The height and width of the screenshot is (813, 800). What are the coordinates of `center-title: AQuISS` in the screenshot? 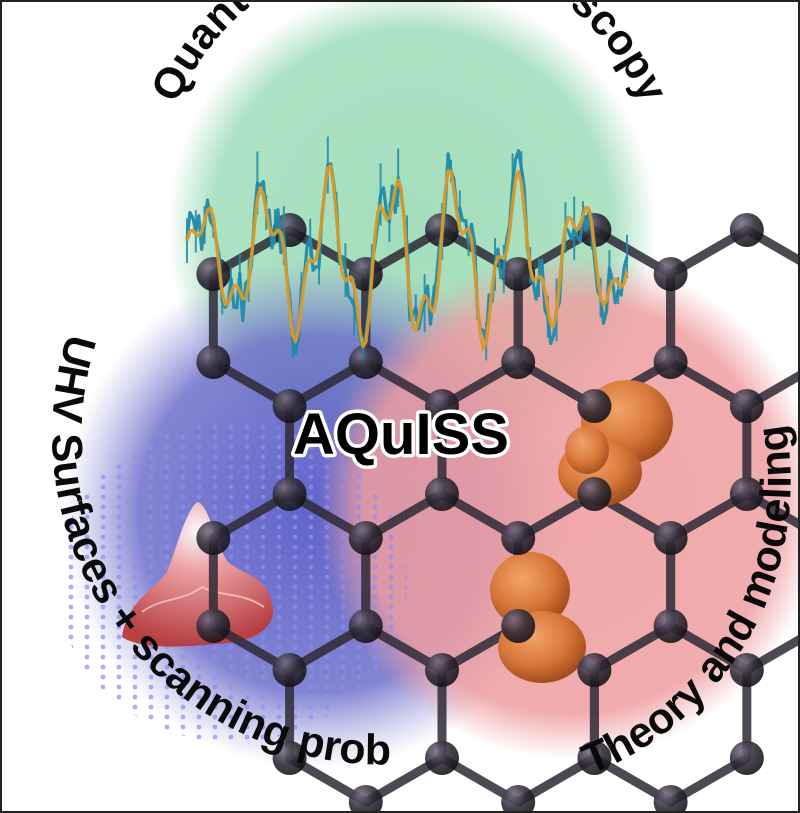 It's located at (401, 434).